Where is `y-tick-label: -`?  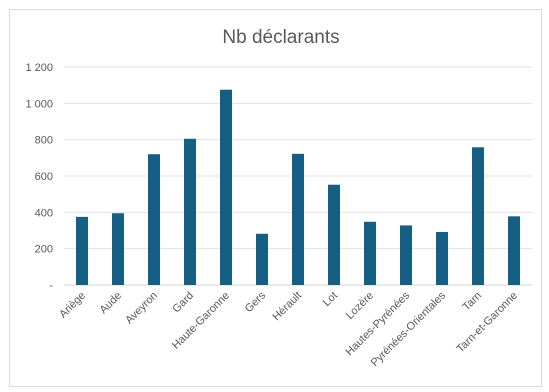 y-tick-label: - is located at coordinates (51, 286).